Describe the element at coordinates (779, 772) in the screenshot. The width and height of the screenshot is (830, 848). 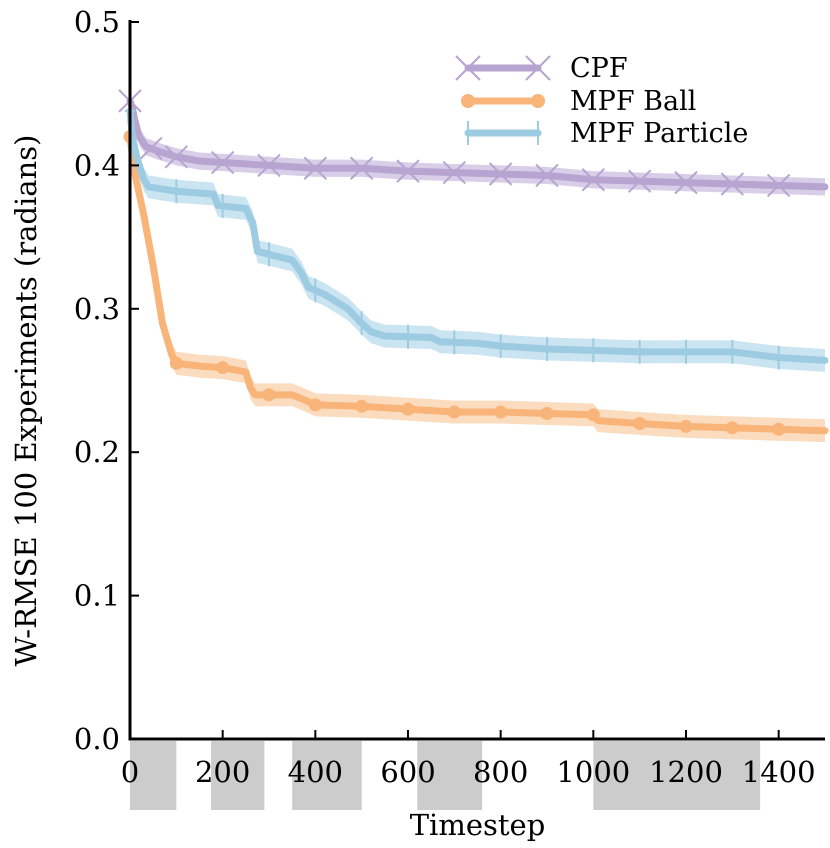
I see `x-tick-label: 1400` at that location.